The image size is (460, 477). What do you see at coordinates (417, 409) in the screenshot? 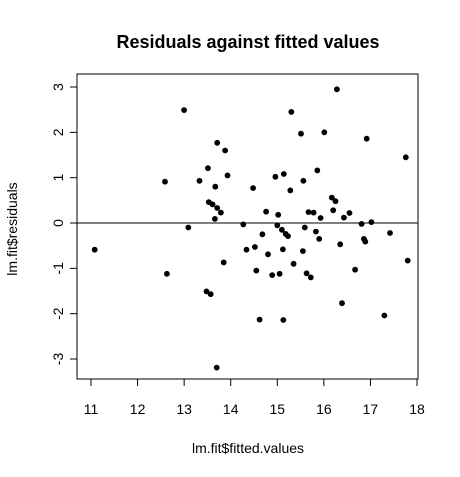
I see `x-tick-label: 18` at bounding box center [417, 409].